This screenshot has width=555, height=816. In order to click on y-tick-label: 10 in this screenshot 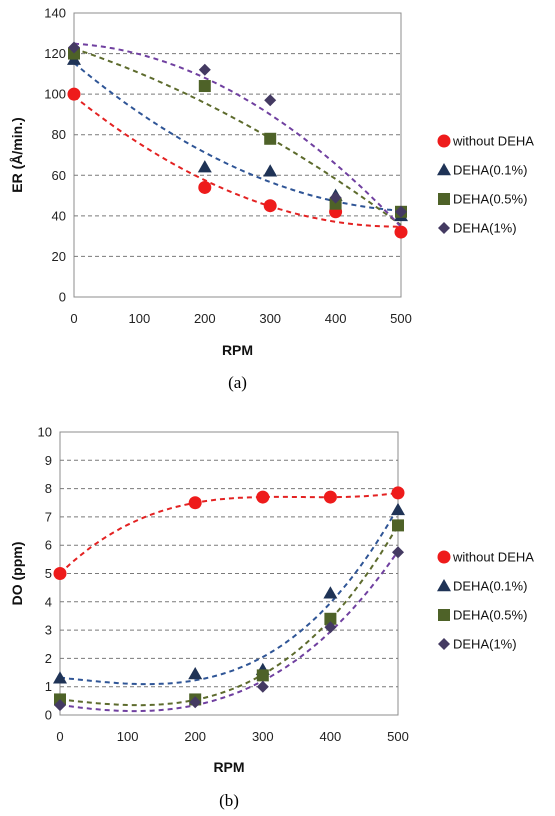, I will do `click(45, 432)`.